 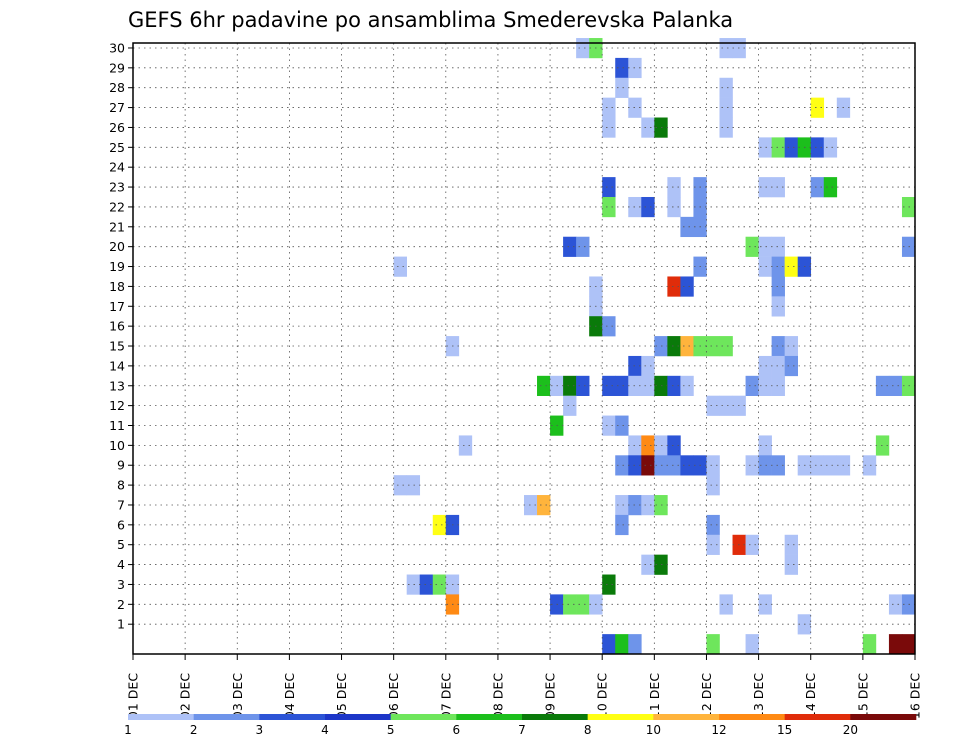 I want to click on colorbar-label: 1, so click(x=128, y=730).